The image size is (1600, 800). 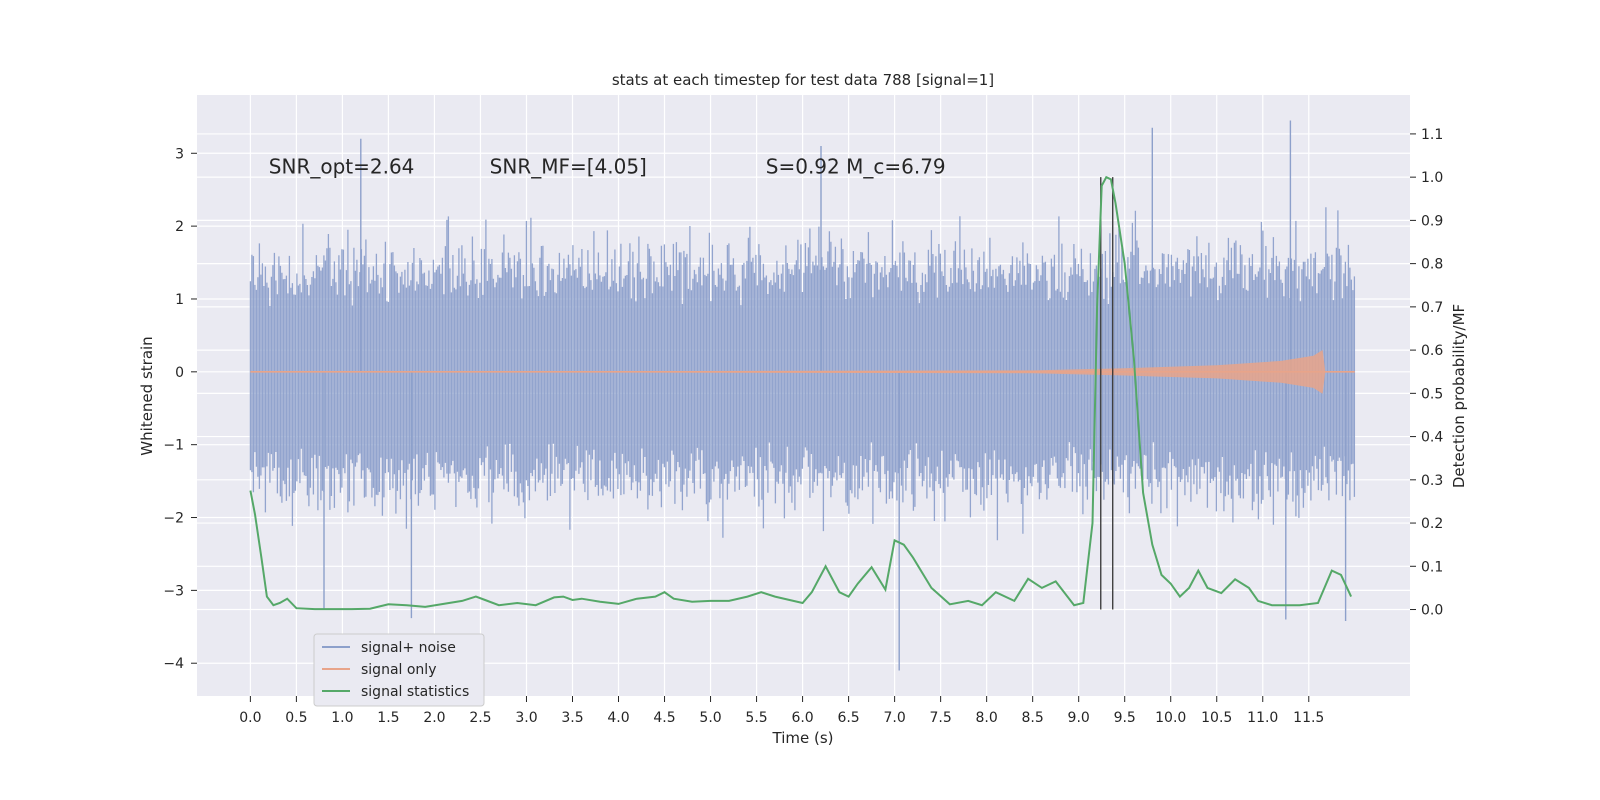 What do you see at coordinates (415, 692) in the screenshot?
I see `legend-label: signal statistics` at bounding box center [415, 692].